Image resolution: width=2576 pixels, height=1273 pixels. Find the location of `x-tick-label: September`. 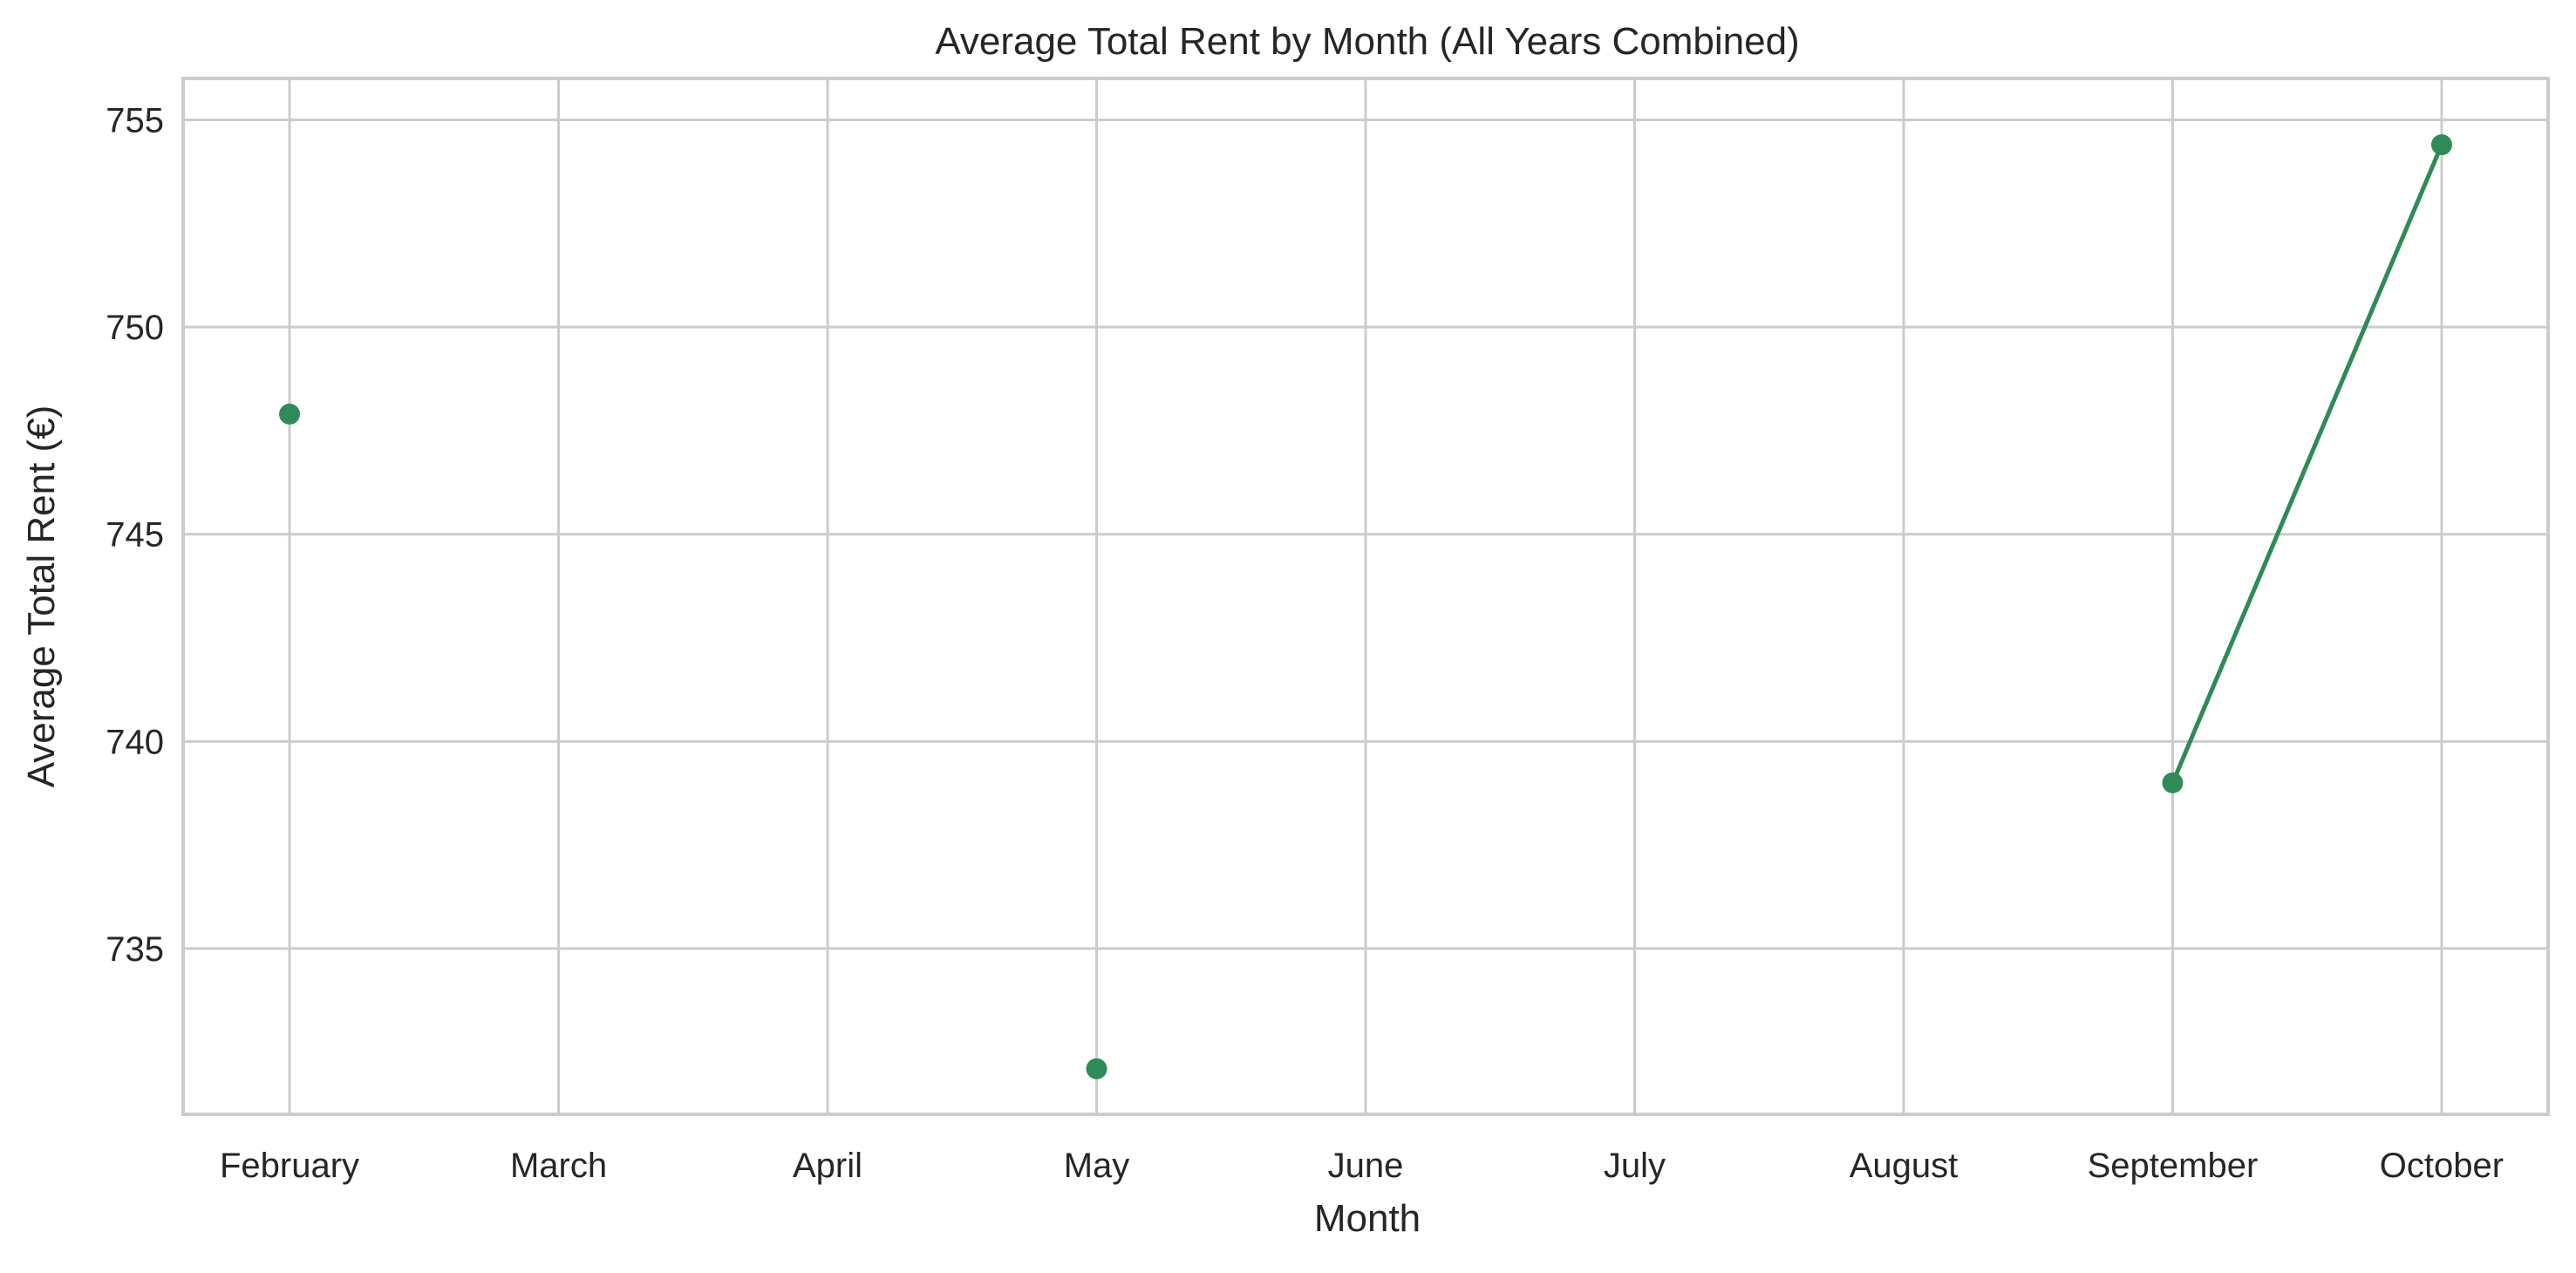

x-tick-label: September is located at coordinates (2173, 1166).